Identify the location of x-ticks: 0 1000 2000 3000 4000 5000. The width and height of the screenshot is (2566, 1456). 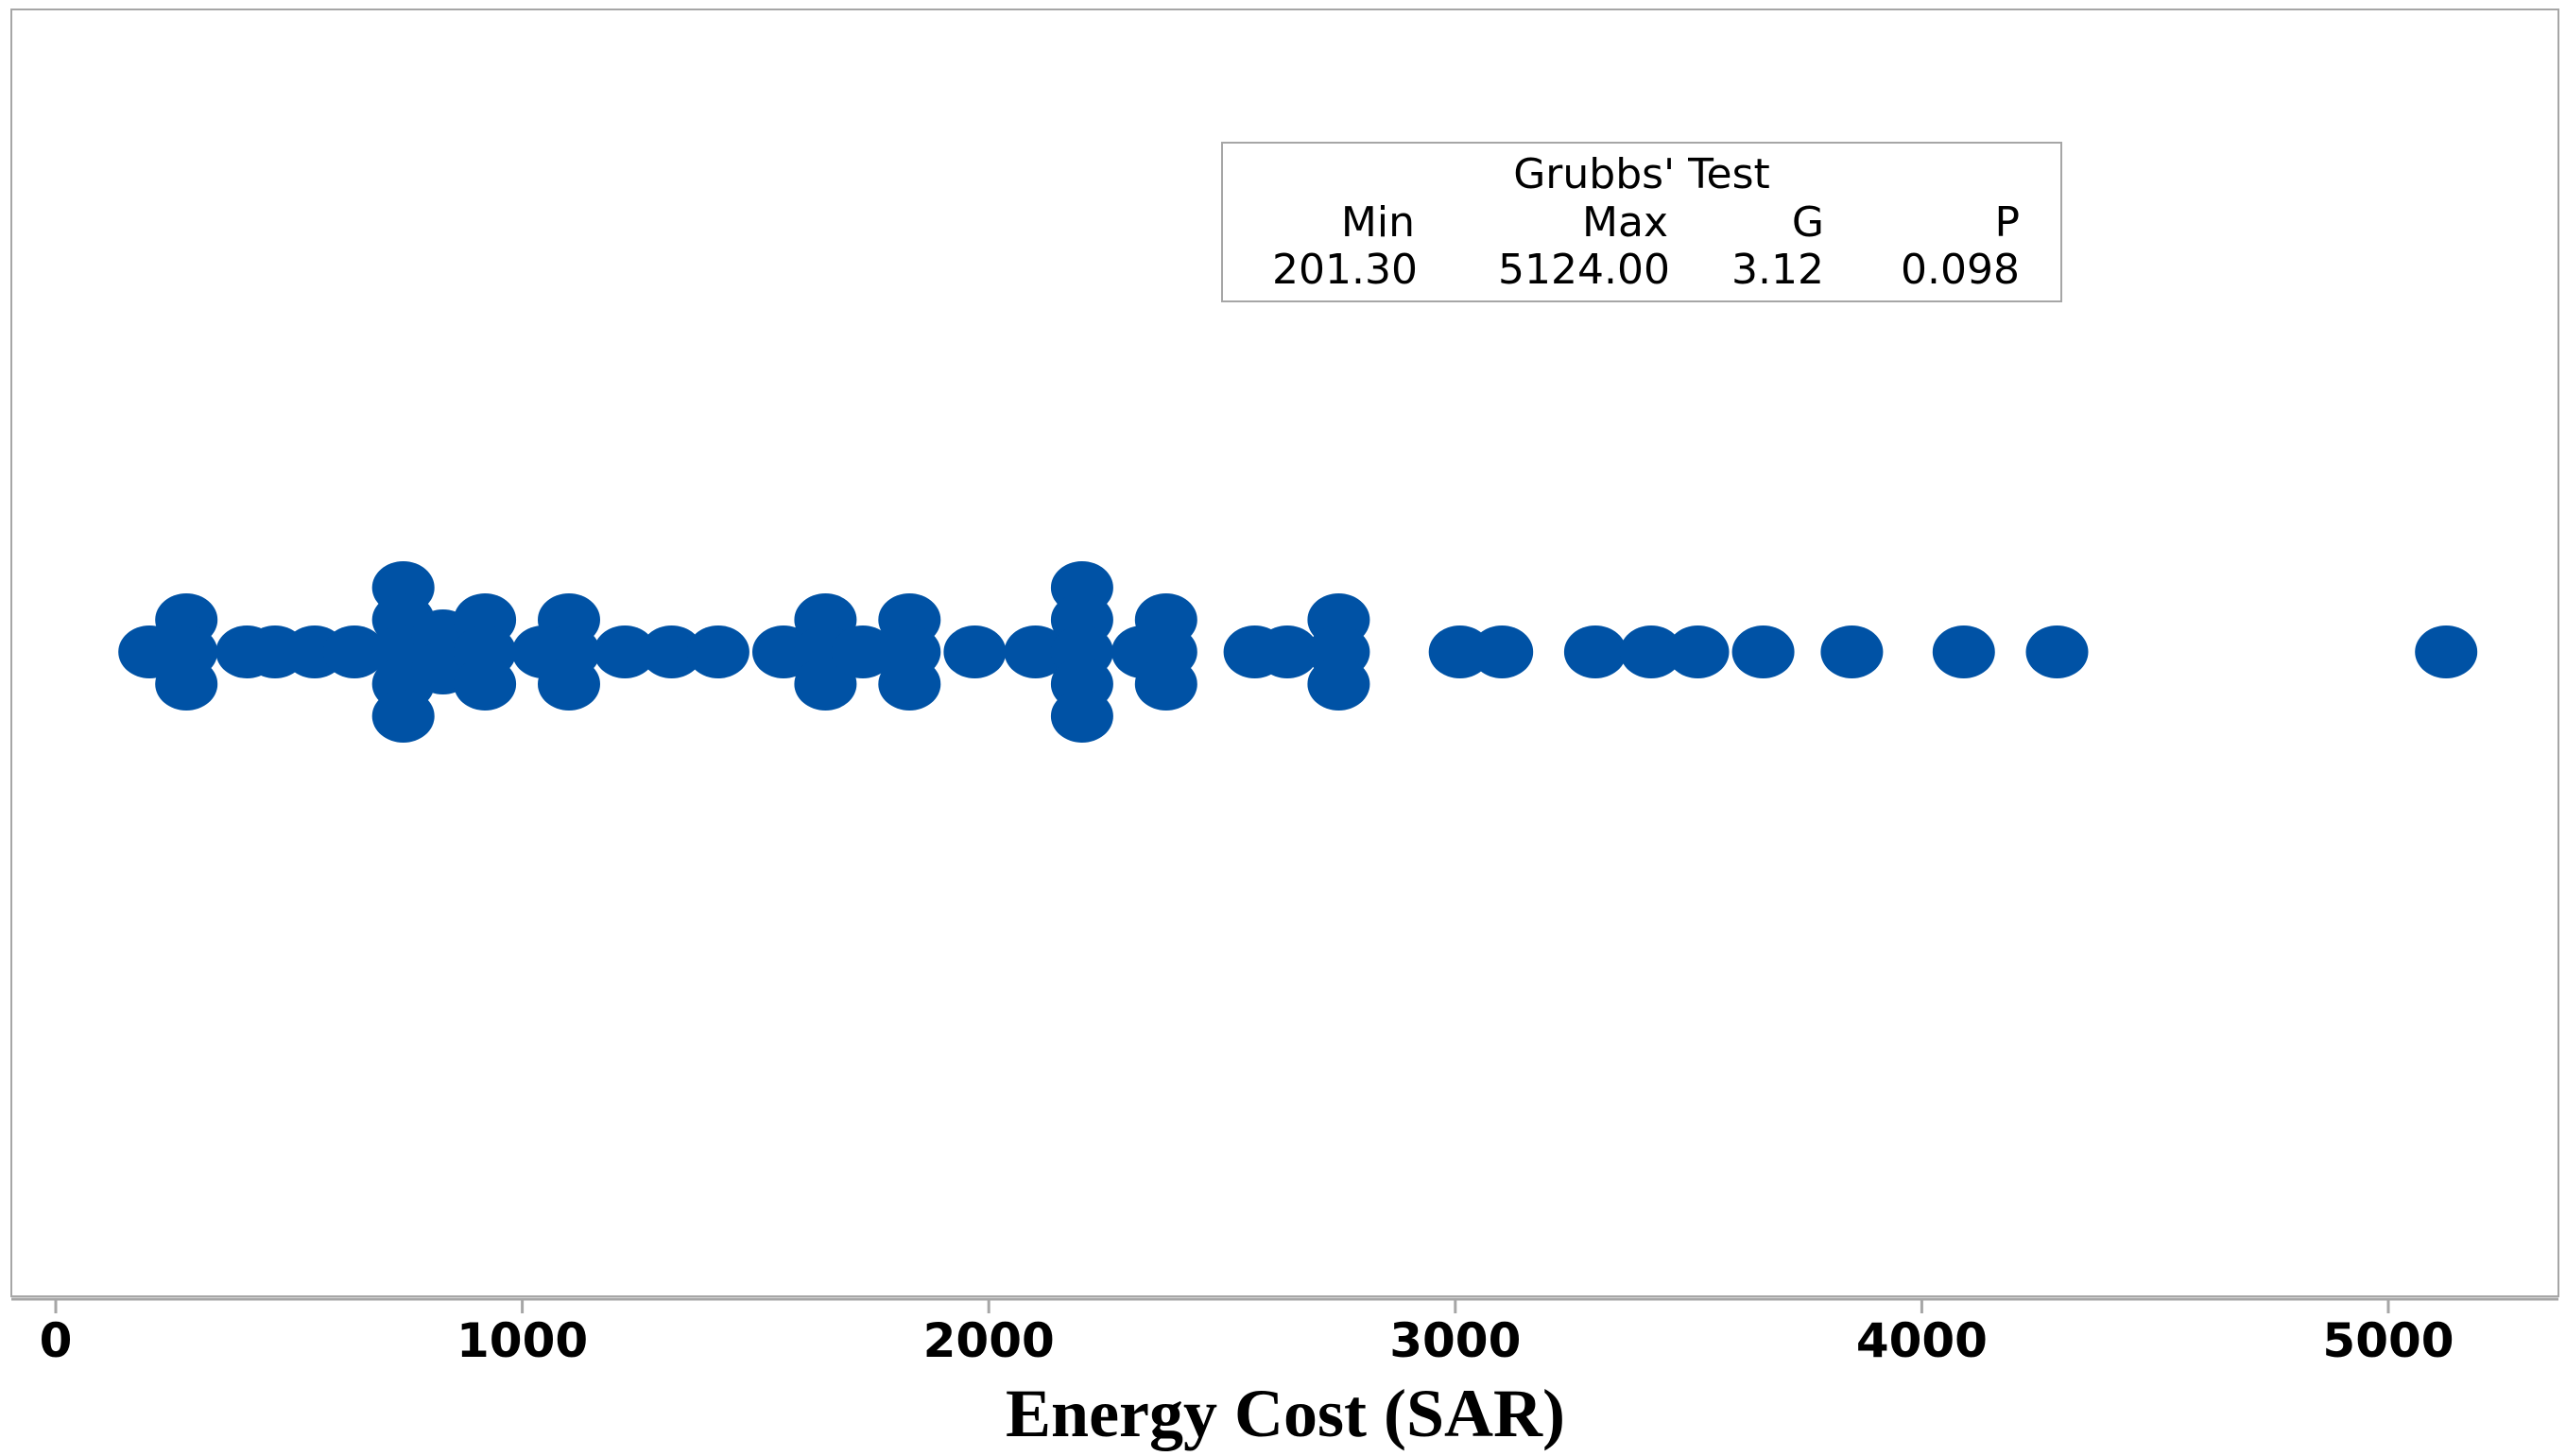
(1247, 1333).